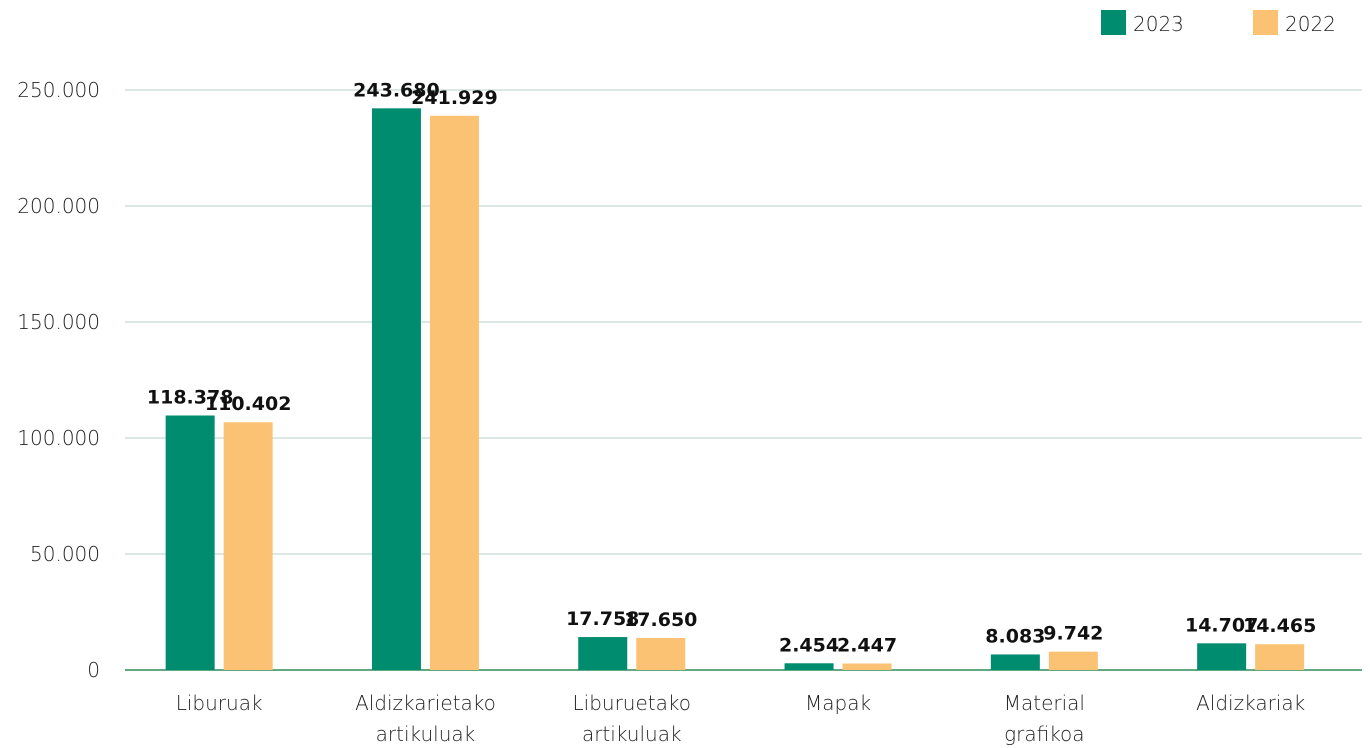  I want to click on data-label: 241.929, so click(454, 98).